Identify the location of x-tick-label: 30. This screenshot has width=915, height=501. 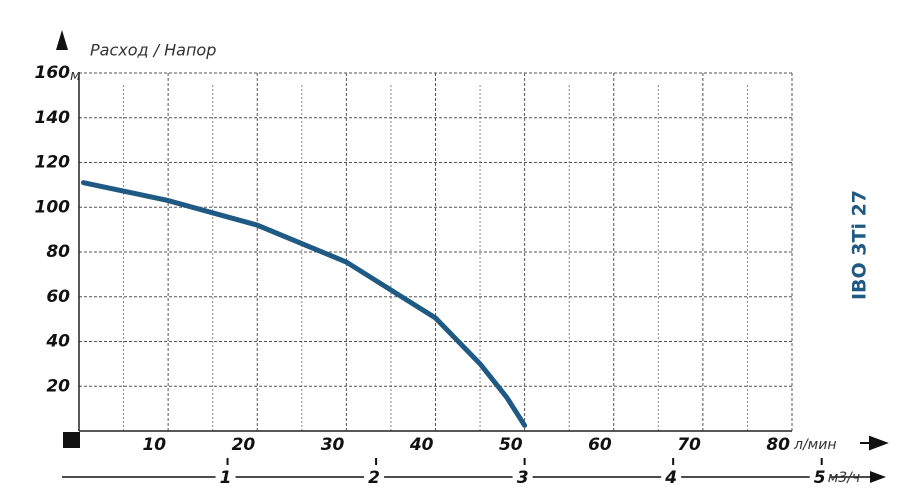
(333, 445).